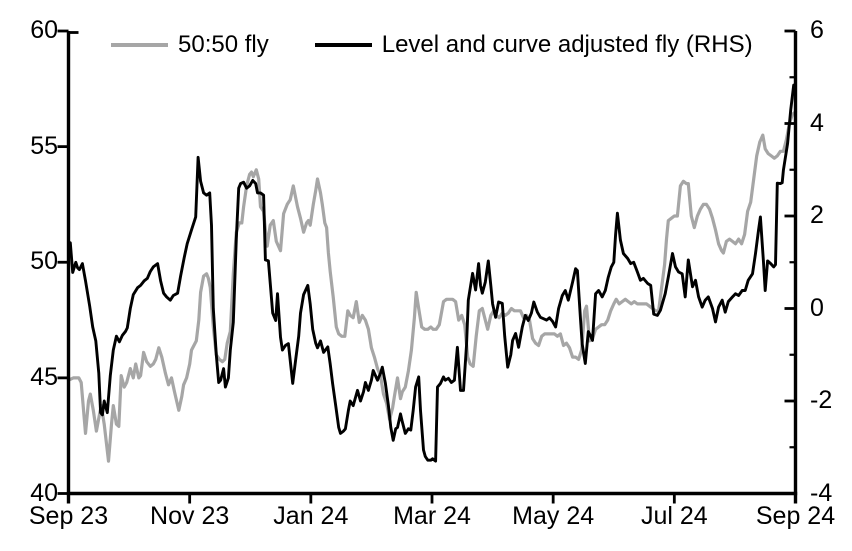  What do you see at coordinates (817, 307) in the screenshot?
I see `right-axis-tick-label: 0` at bounding box center [817, 307].